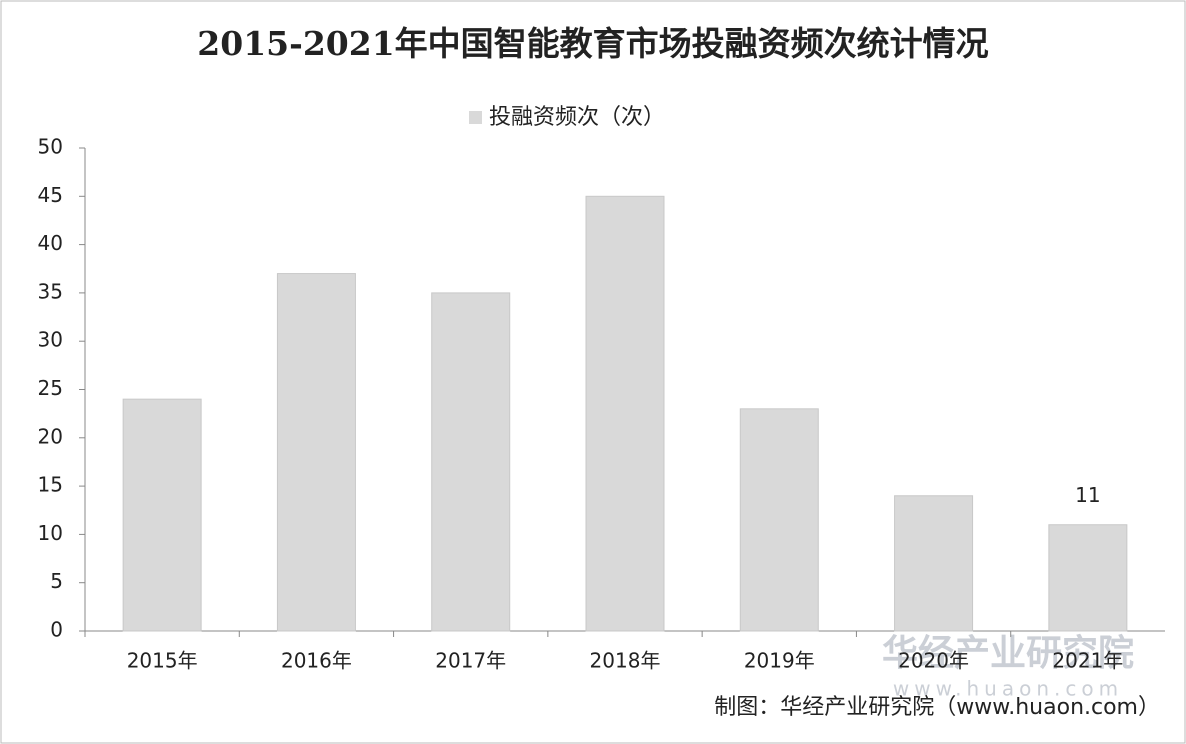  What do you see at coordinates (50, 147) in the screenshot?
I see `y-tick-label: 50` at bounding box center [50, 147].